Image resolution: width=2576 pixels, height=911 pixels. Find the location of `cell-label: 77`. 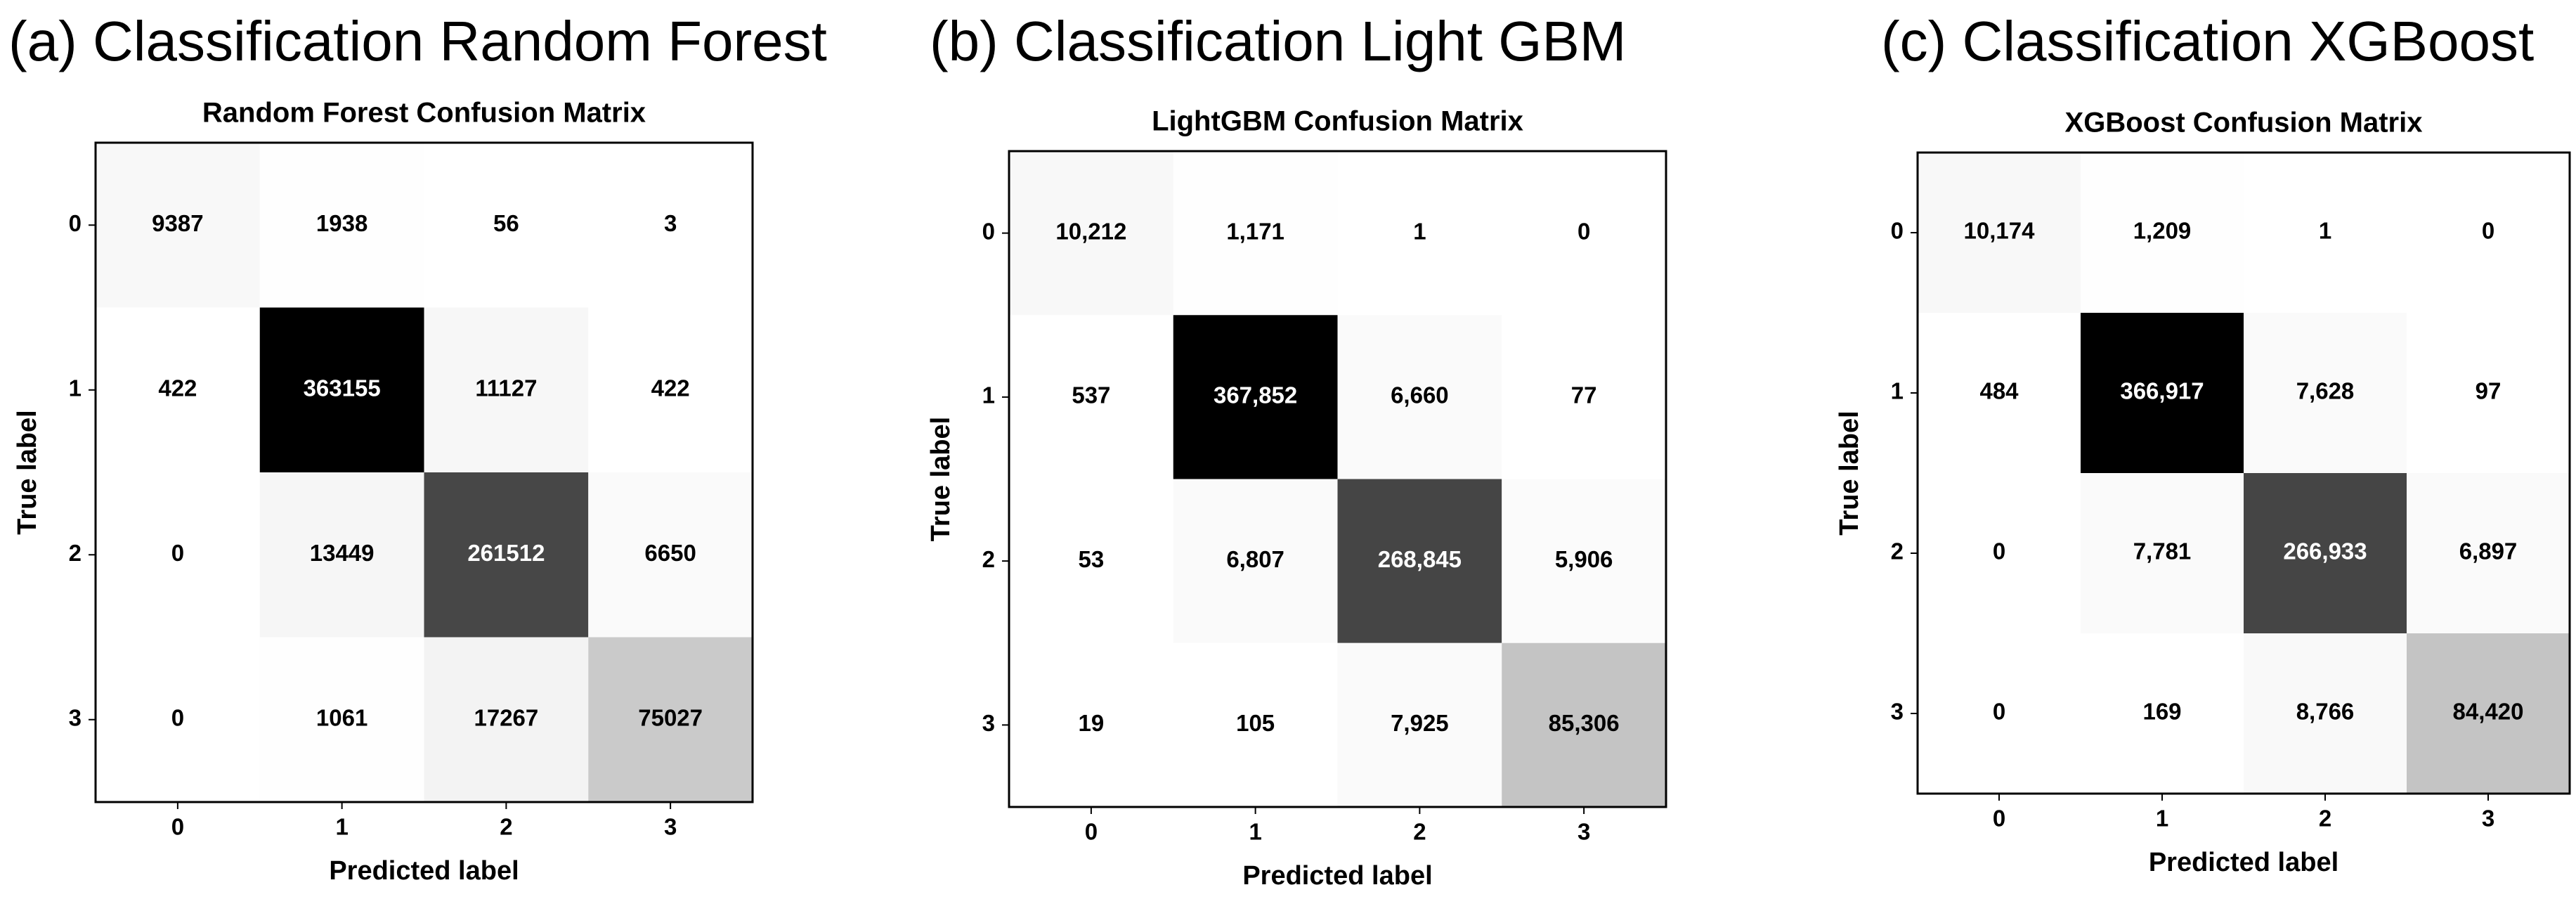

cell-label: 77 is located at coordinates (1584, 395).